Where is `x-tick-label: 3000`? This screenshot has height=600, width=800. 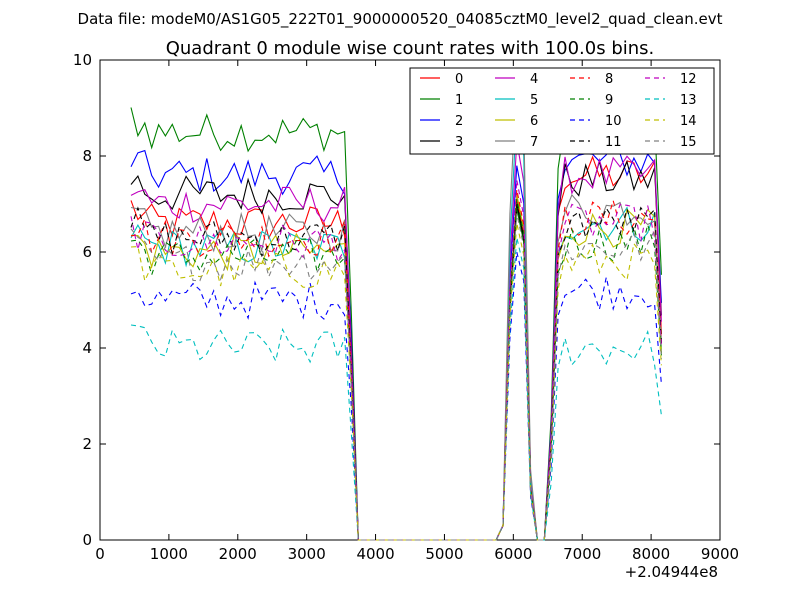
x-tick-label: 3000 is located at coordinates (307, 554).